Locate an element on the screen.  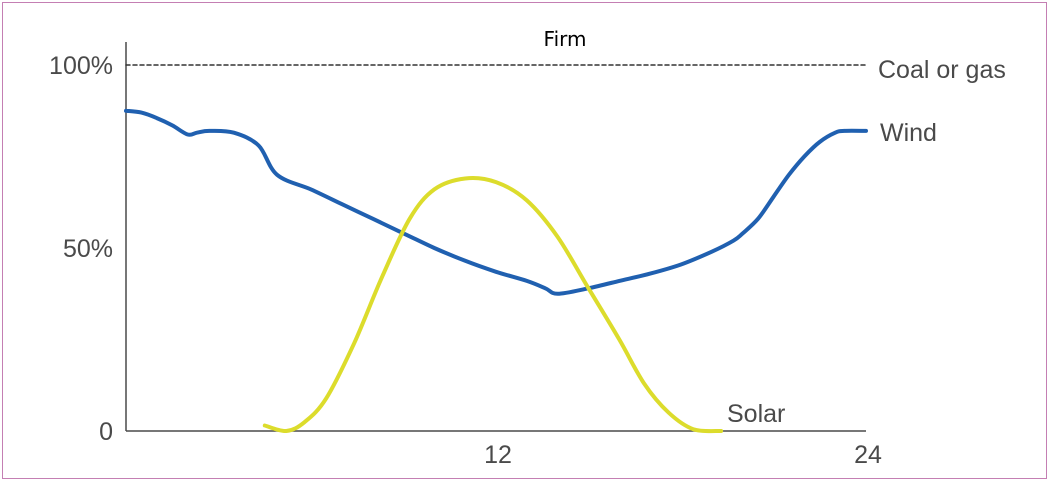
chart-title: Firm is located at coordinates (565, 39).